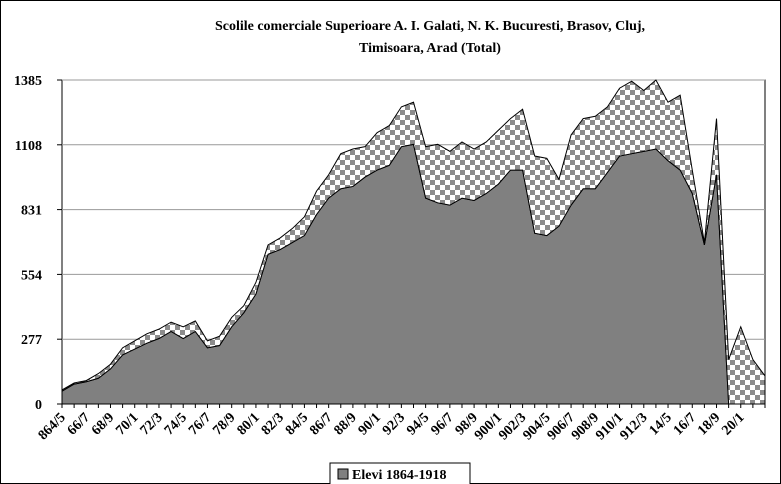 The width and height of the screenshot is (781, 484). What do you see at coordinates (127, 424) in the screenshot?
I see `x-tick-label: 70/1` at bounding box center [127, 424].